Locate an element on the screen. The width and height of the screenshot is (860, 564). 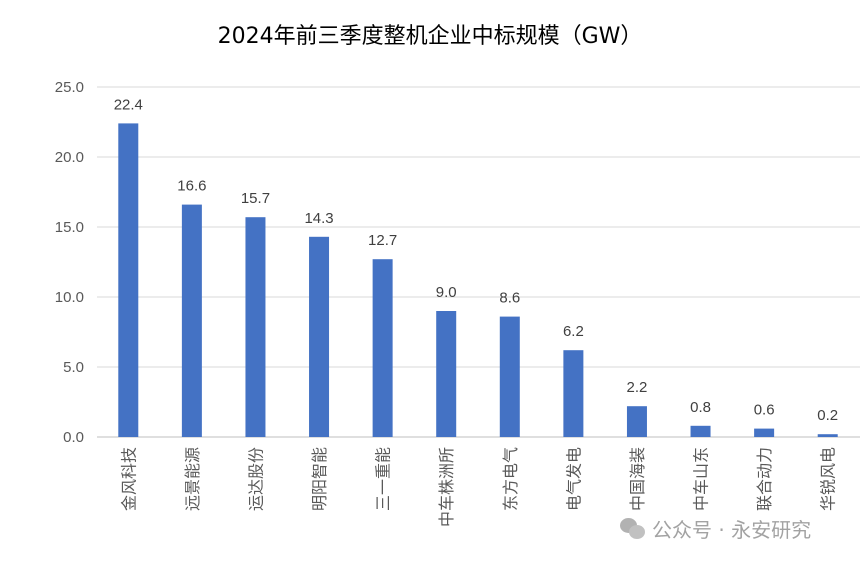
x-category-label: 运达股份 is located at coordinates (255, 479).